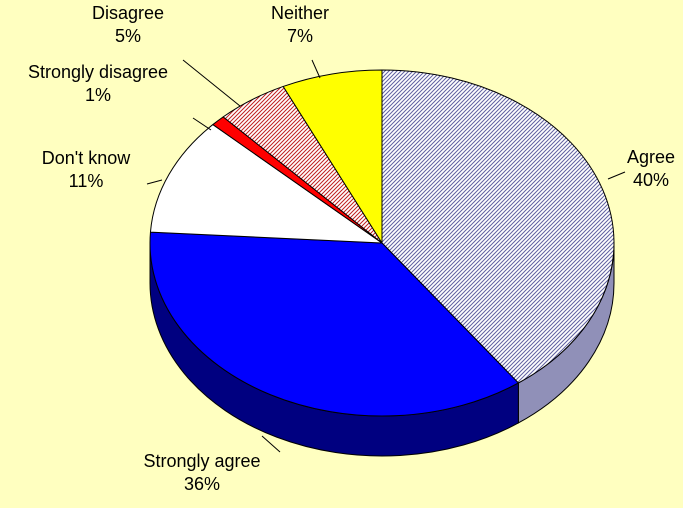  Describe the element at coordinates (154, 182) in the screenshot. I see `leader-line-don-t-know` at that location.